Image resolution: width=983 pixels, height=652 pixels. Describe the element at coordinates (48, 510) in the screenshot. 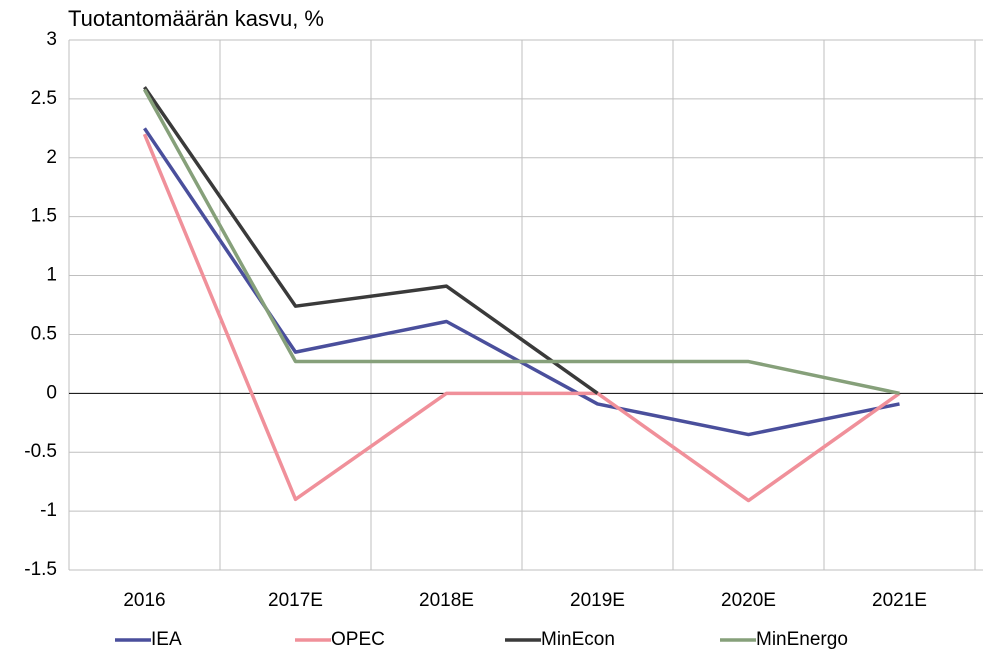

I see `y-tick-label: -1` at that location.